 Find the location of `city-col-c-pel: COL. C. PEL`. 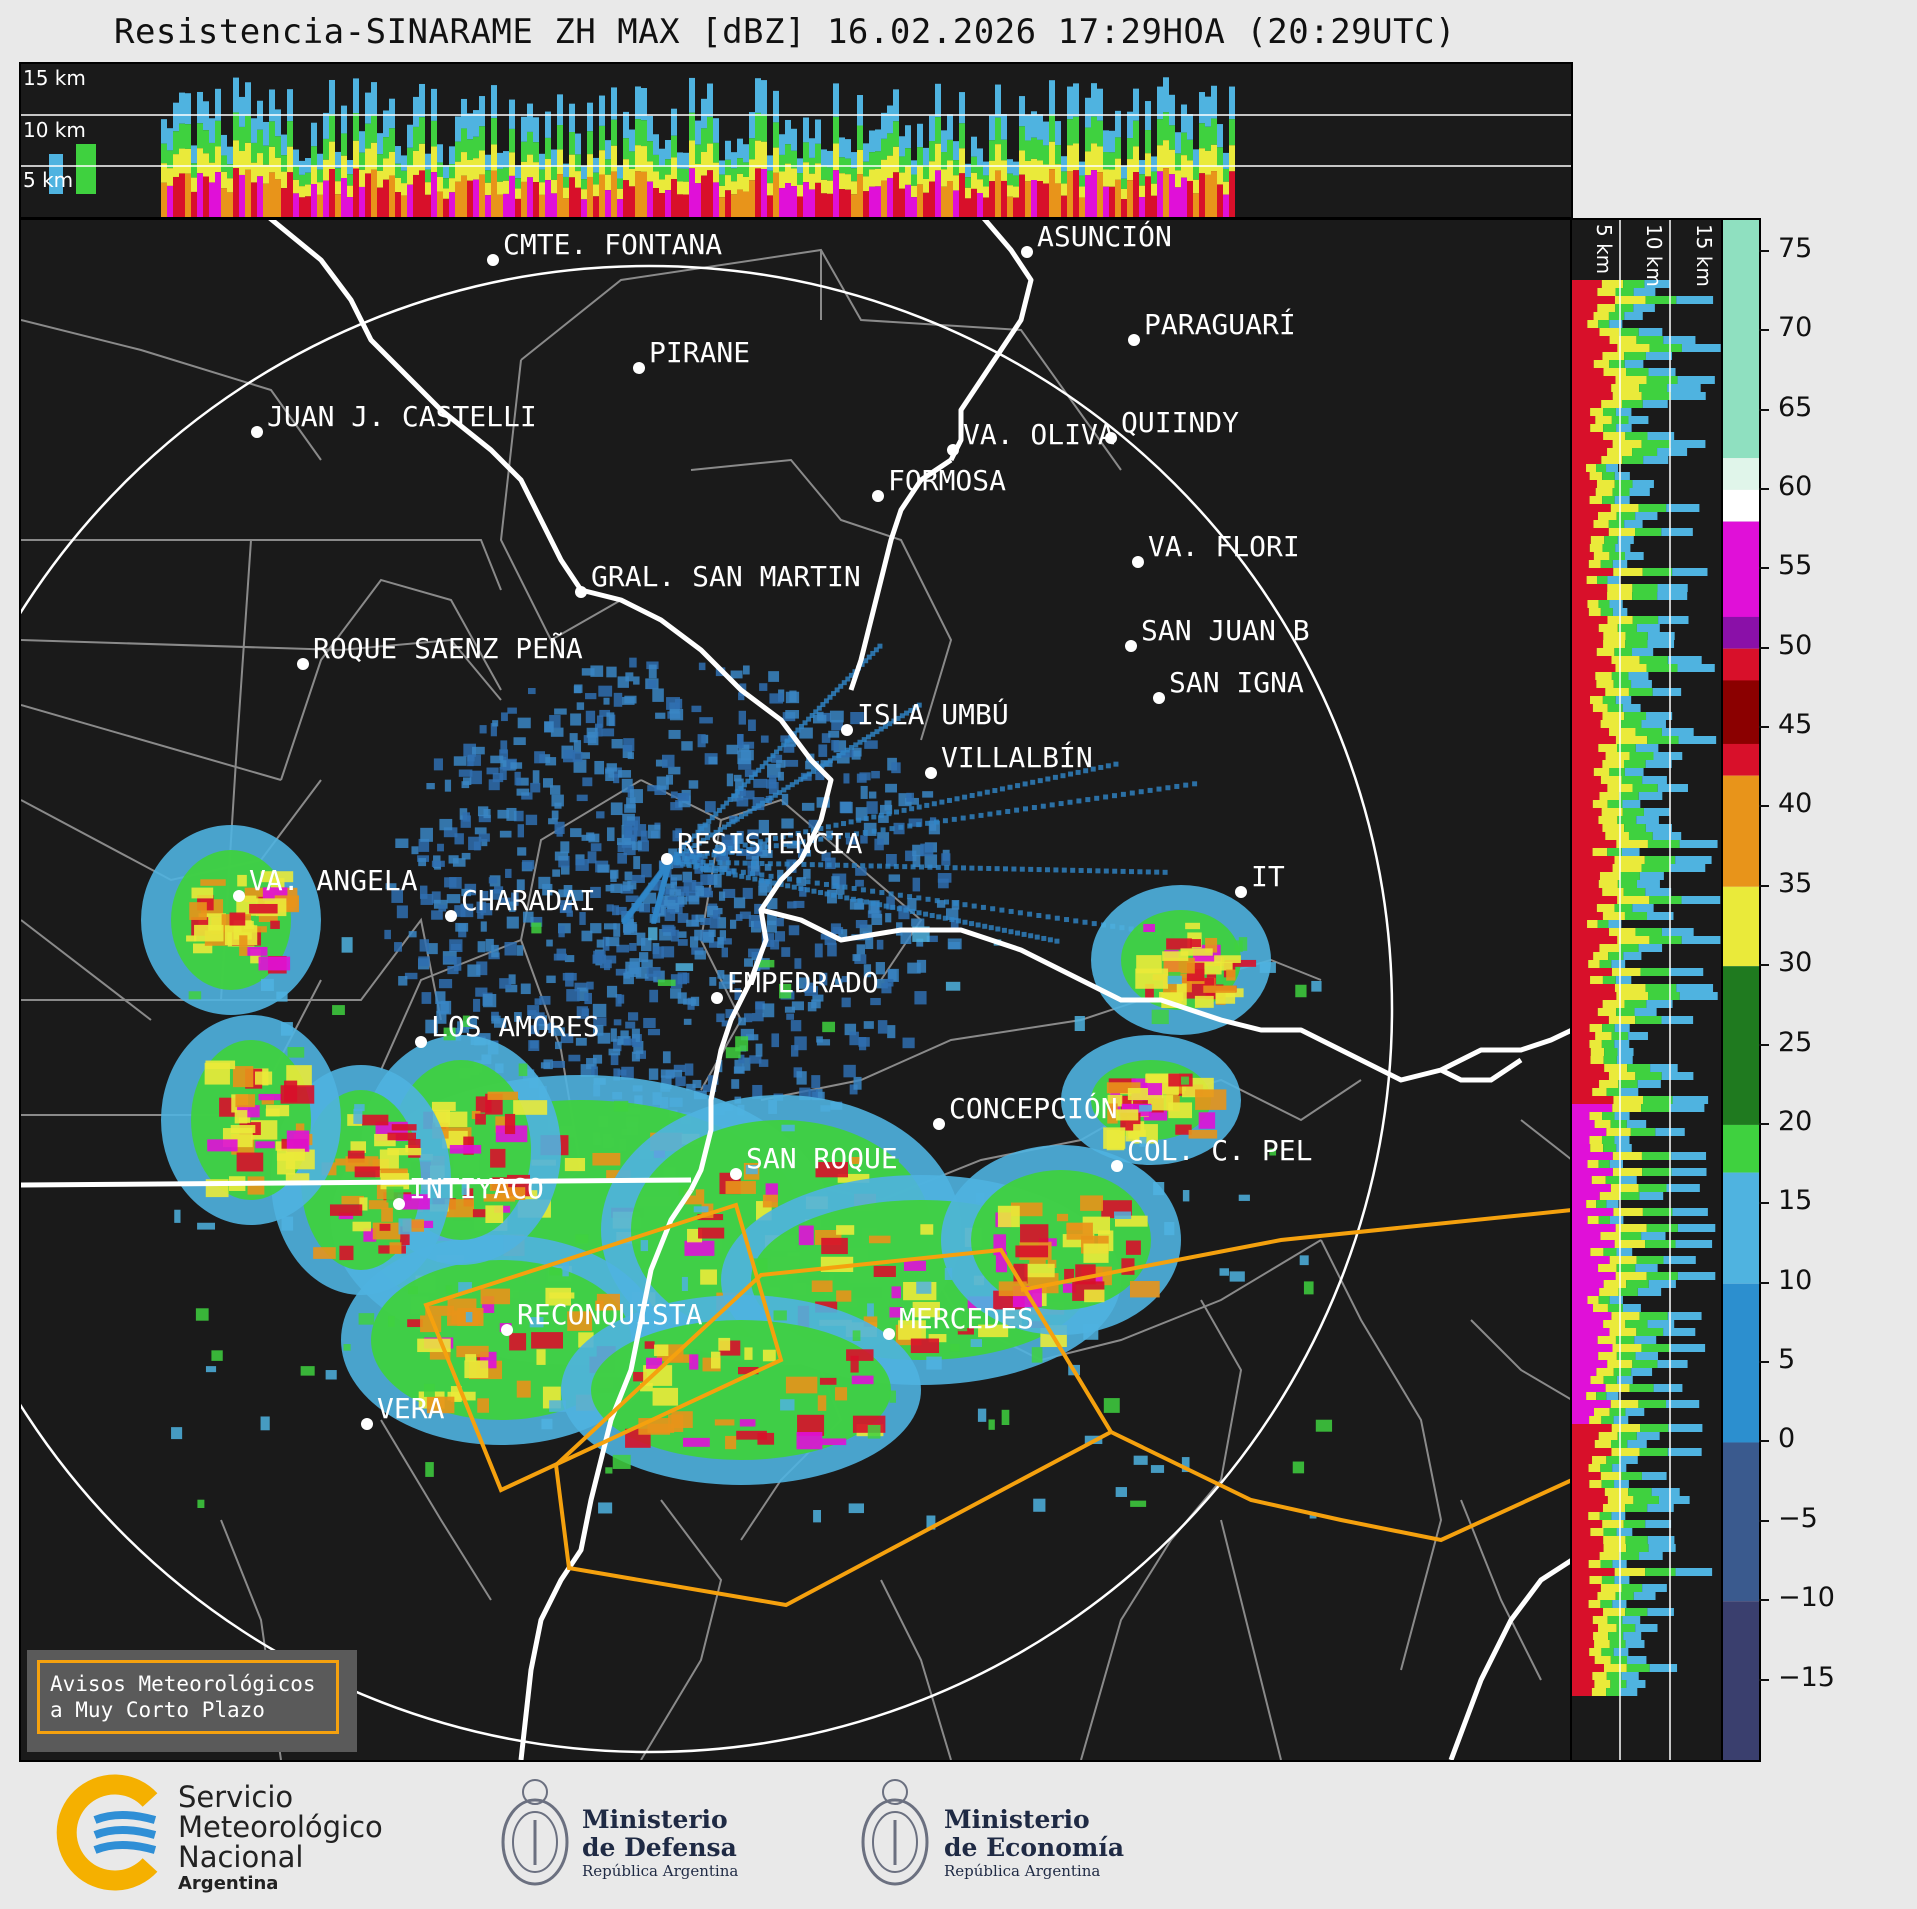

city-col-c-pel: COL. C. PEL is located at coordinates (1211, 1153).